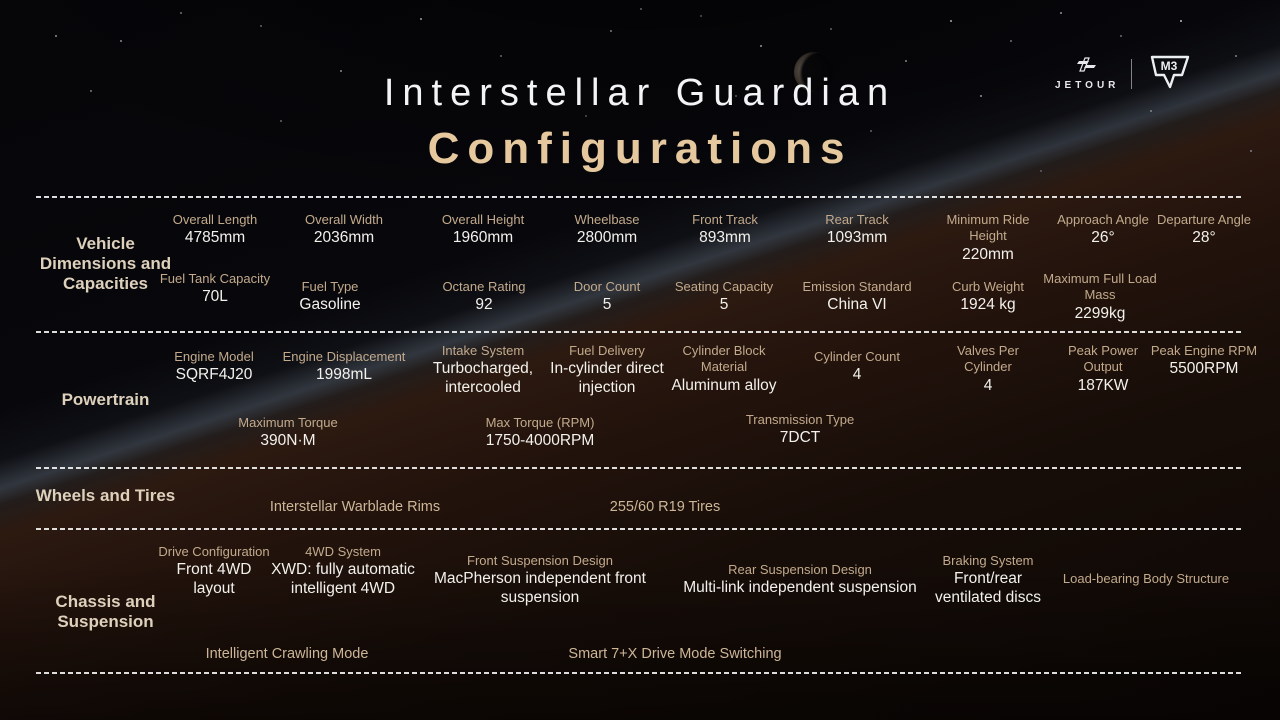  What do you see at coordinates (675, 654) in the screenshot?
I see `feature-drive-mode: Smart 7+X Drive Mode Switching` at bounding box center [675, 654].